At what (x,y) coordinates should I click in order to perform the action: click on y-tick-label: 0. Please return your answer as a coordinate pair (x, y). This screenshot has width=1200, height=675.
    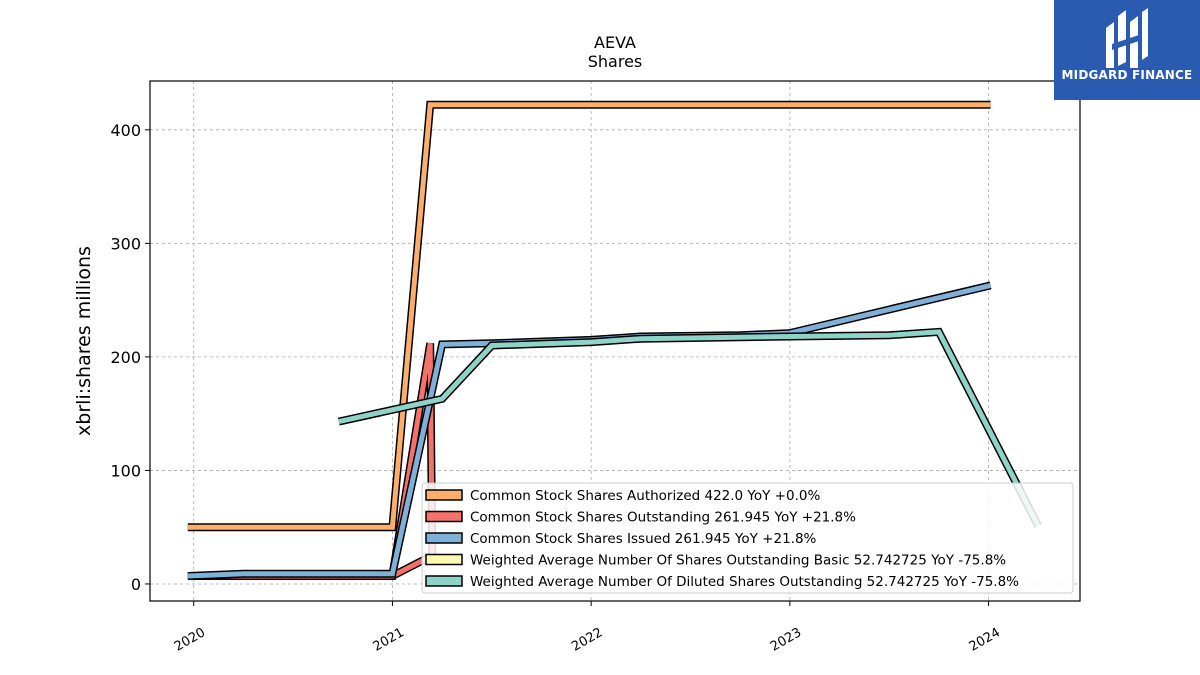
    Looking at the image, I should click on (136, 584).